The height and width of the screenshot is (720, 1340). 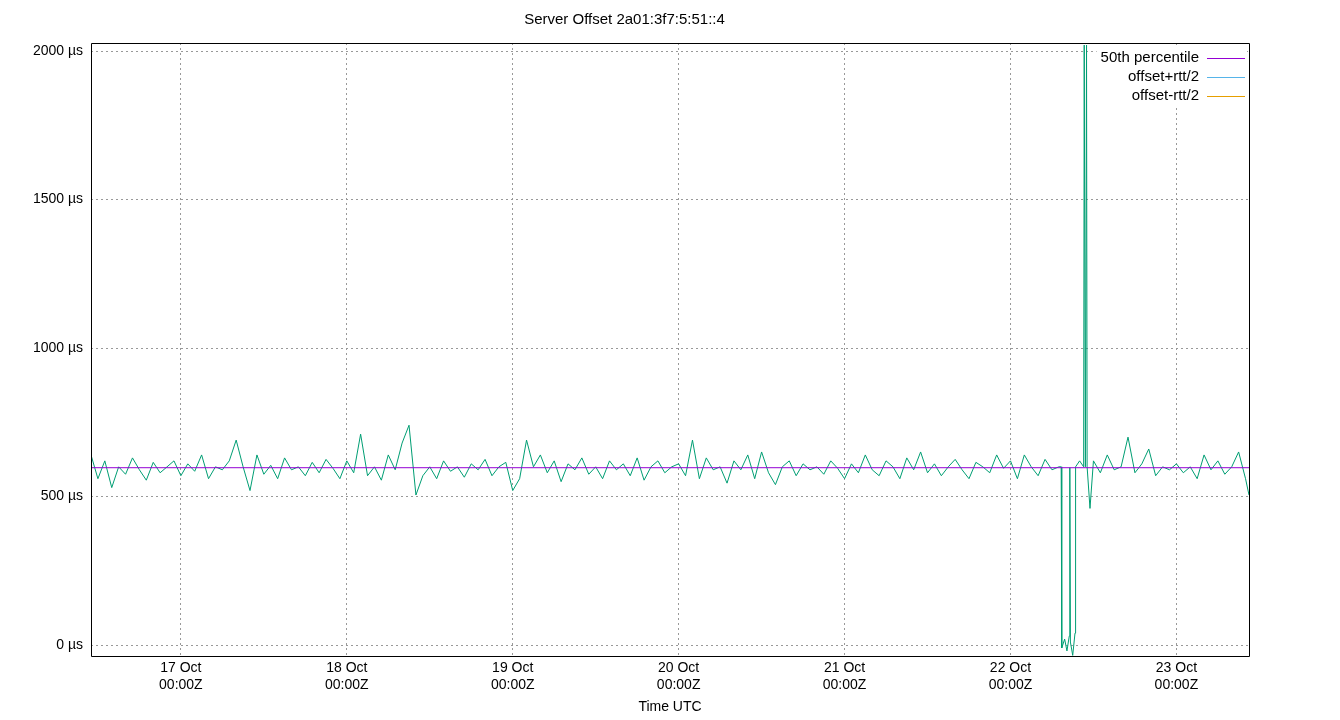 I want to click on legend-label: offset+rtt/2, so click(x=1163, y=76).